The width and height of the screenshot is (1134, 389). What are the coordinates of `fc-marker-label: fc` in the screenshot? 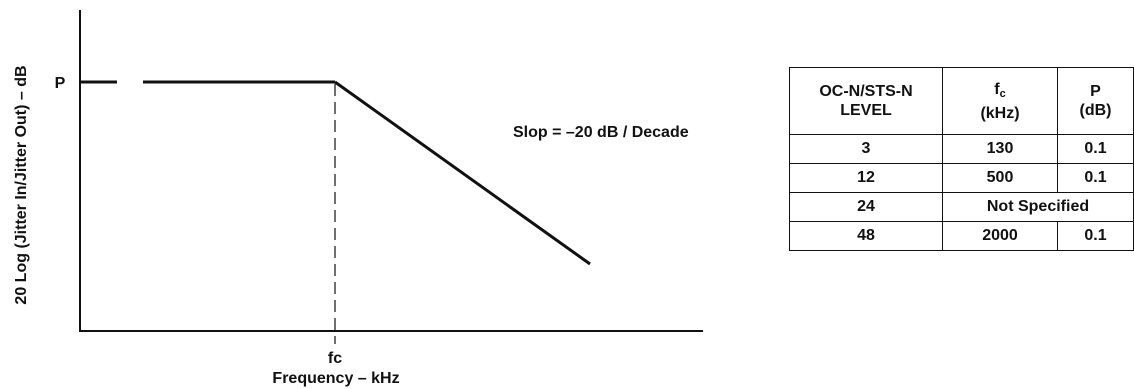 It's located at (335, 358).